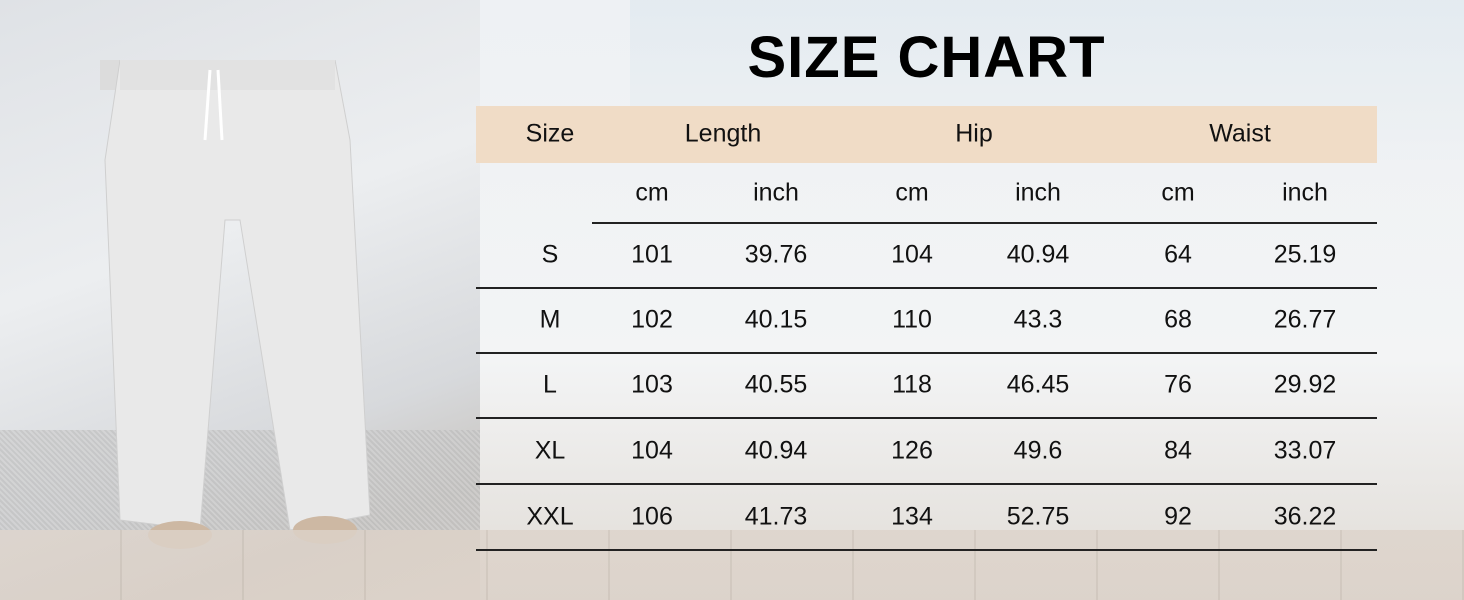 The height and width of the screenshot is (600, 1464). What do you see at coordinates (652, 319) in the screenshot?
I see `table-cell: 102` at bounding box center [652, 319].